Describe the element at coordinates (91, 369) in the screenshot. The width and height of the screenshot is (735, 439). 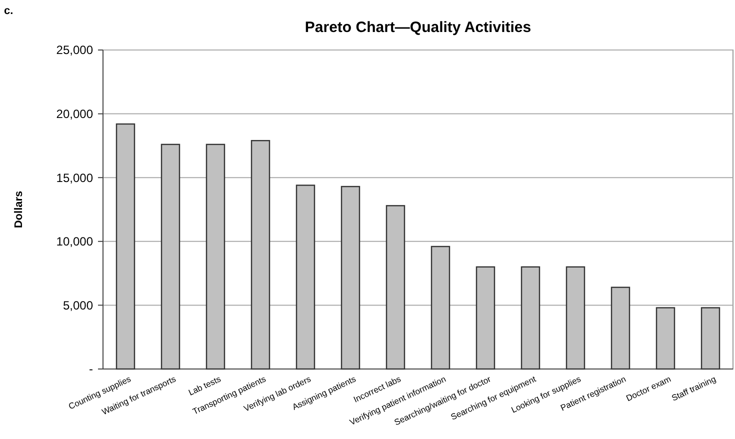
I see `y-tick-label: -` at that location.